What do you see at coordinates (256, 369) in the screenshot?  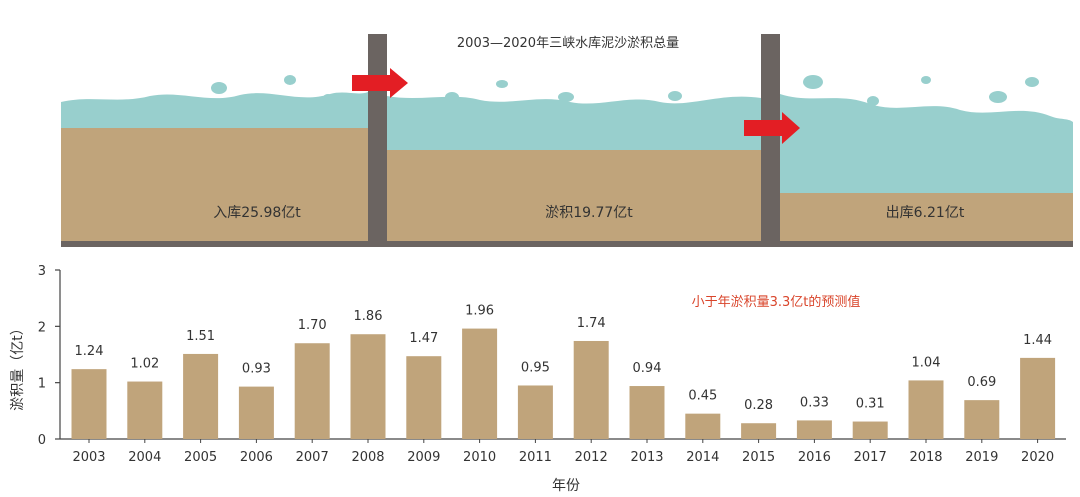 I see `bar-value-label: 0.93` at bounding box center [256, 369].